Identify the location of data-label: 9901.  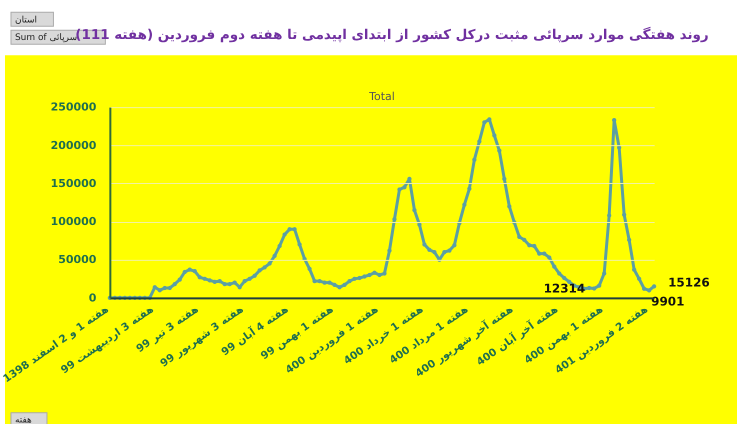
(667, 301).